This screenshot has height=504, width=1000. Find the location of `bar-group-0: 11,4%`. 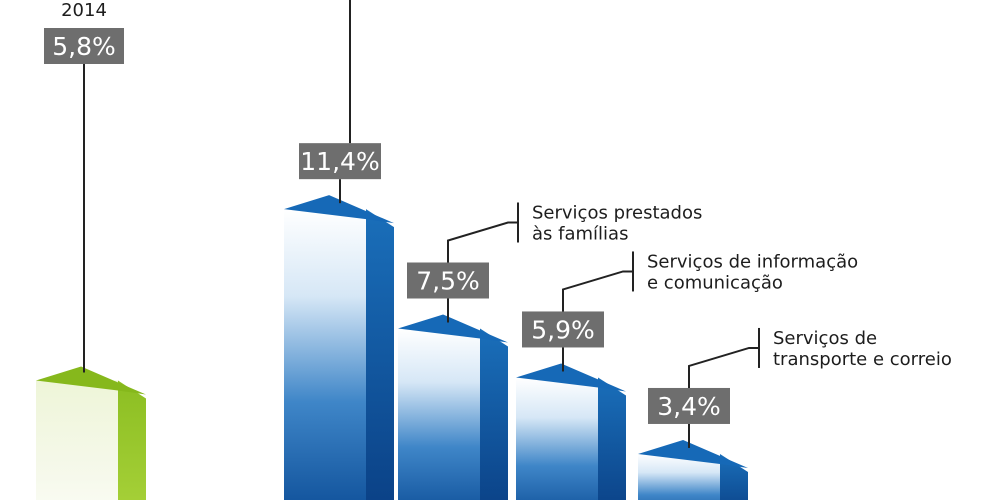

bar-group-0: 11,4% is located at coordinates (339, 252).